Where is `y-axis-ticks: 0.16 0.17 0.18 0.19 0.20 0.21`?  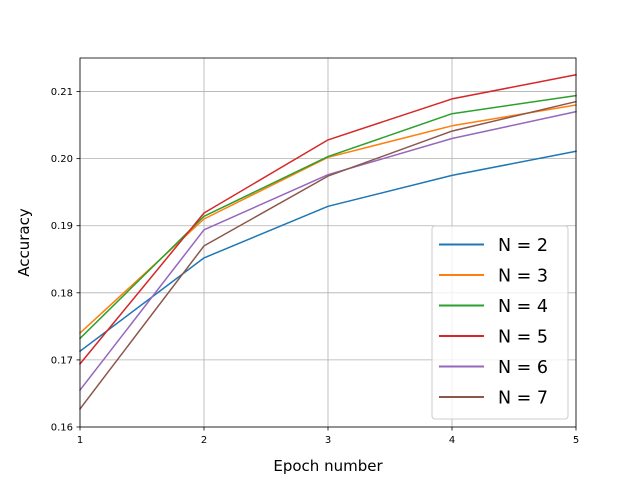 y-axis-ticks: 0.16 0.17 0.18 0.19 0.20 0.21 is located at coordinates (65, 260).